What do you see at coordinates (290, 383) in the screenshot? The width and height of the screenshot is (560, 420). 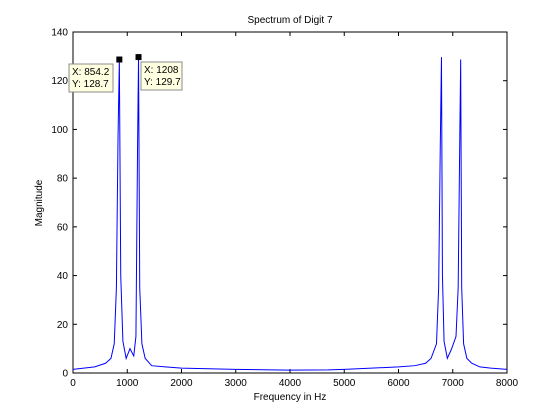 I see `x-tick-label: 4000` at bounding box center [290, 383].